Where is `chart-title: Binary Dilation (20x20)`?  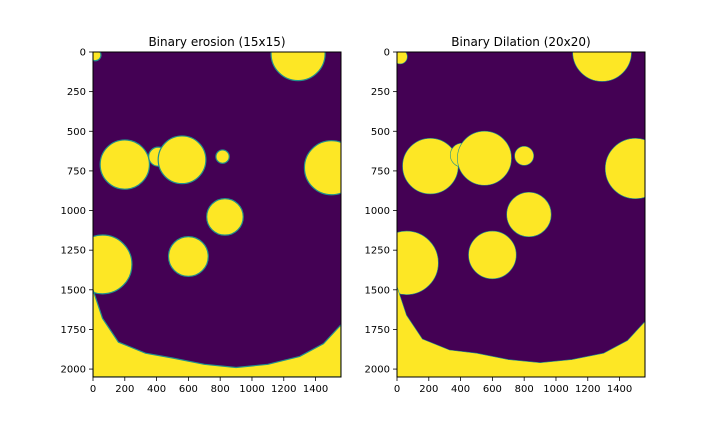 chart-title: Binary Dilation (20x20) is located at coordinates (520, 42).